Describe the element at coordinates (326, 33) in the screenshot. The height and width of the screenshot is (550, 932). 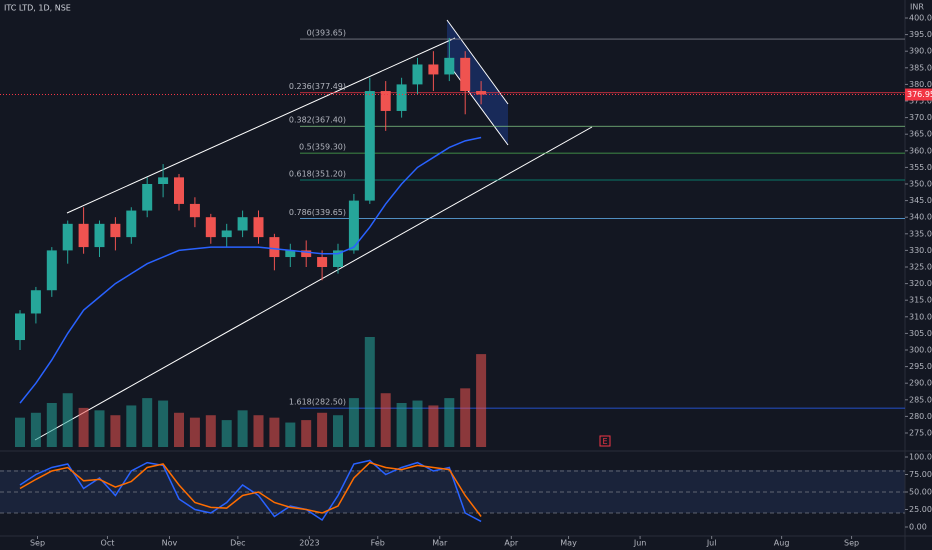
I see `fib-label: 0(393.65)` at that location.